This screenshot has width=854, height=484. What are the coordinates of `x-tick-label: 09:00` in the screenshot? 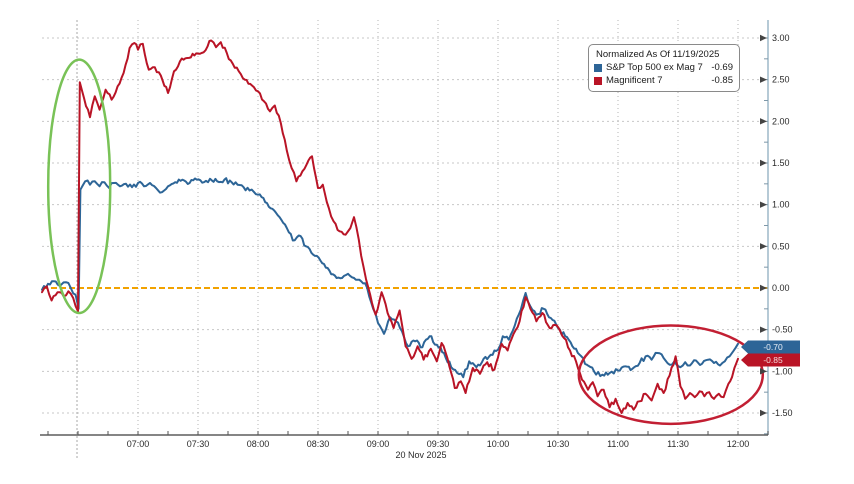 It's located at (378, 444).